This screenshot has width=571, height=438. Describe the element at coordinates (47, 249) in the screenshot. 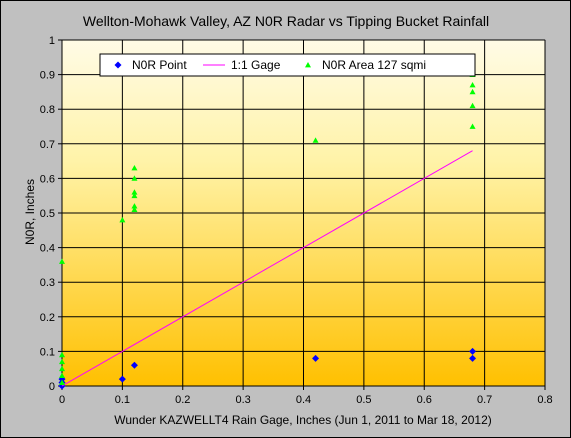

I see `y-tick-label: 0.4` at that location.